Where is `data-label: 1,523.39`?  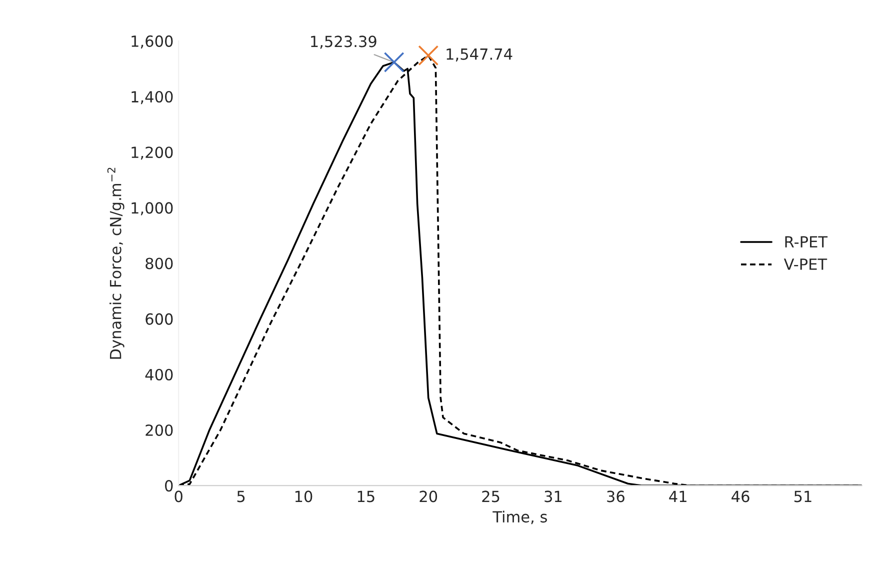
data-label: 1,523.39 is located at coordinates (343, 42).